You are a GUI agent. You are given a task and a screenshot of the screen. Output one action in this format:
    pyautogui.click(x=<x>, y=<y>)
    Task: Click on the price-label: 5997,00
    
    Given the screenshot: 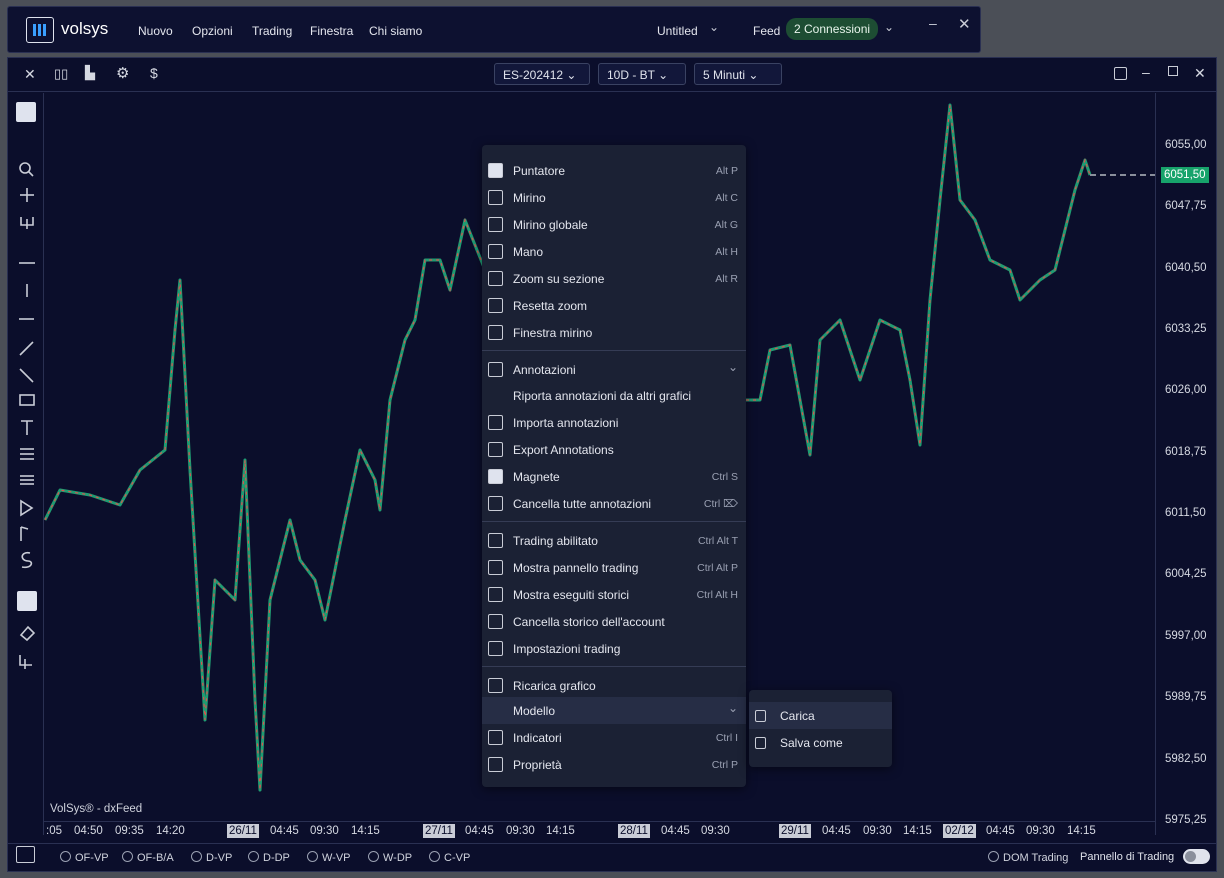 What is the action you would take?
    pyautogui.click(x=1186, y=635)
    